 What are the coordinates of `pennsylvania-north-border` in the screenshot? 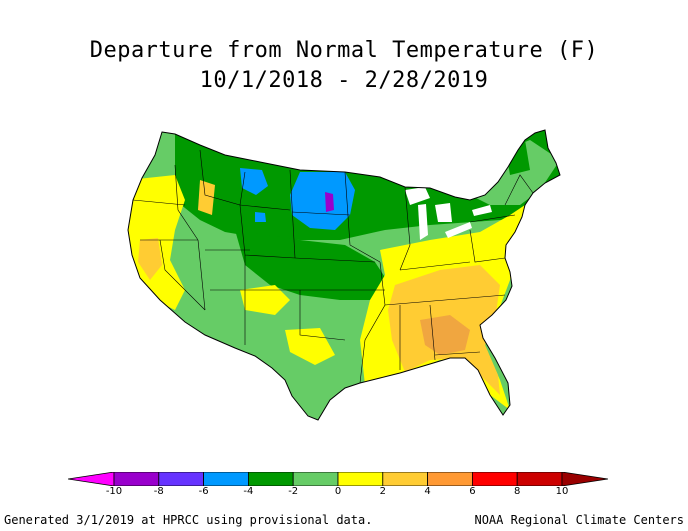 It's located at (492, 218).